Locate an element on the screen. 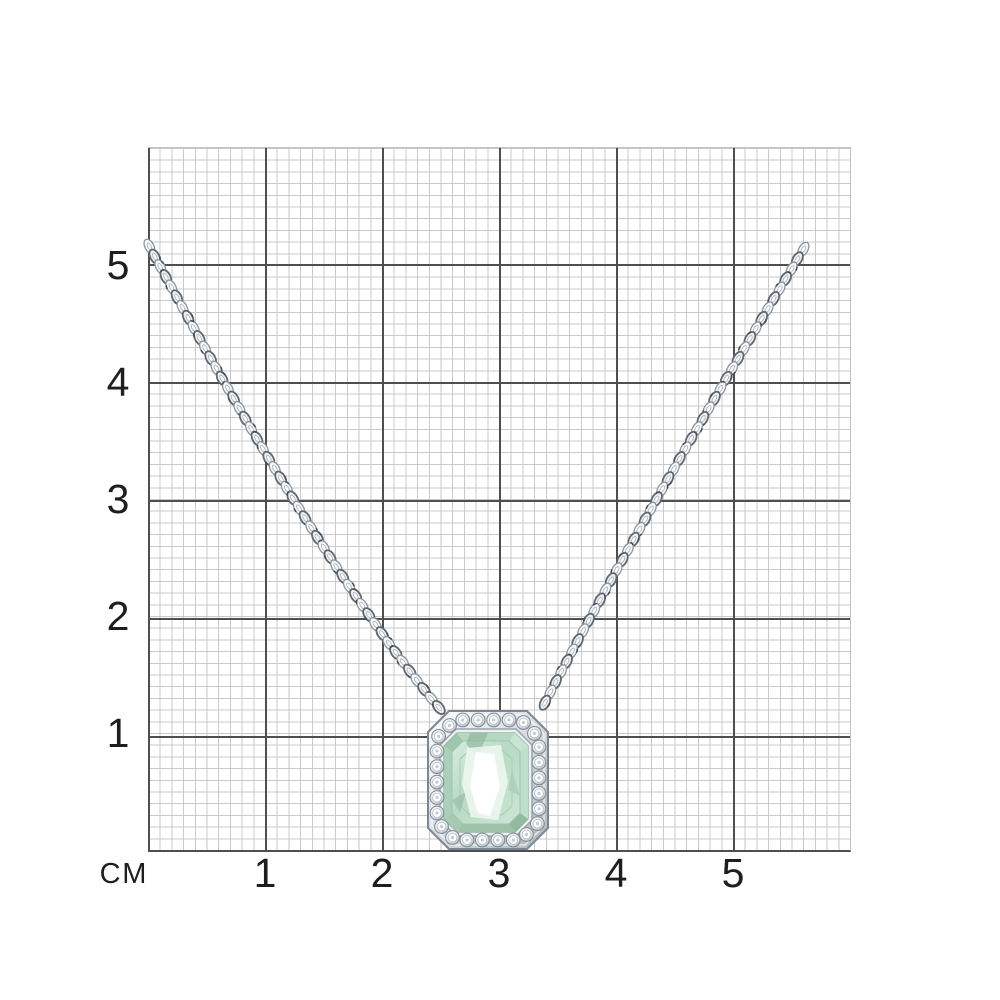 The width and height of the screenshot is (1000, 1000). x-axis-label: 4 is located at coordinates (616, 873).